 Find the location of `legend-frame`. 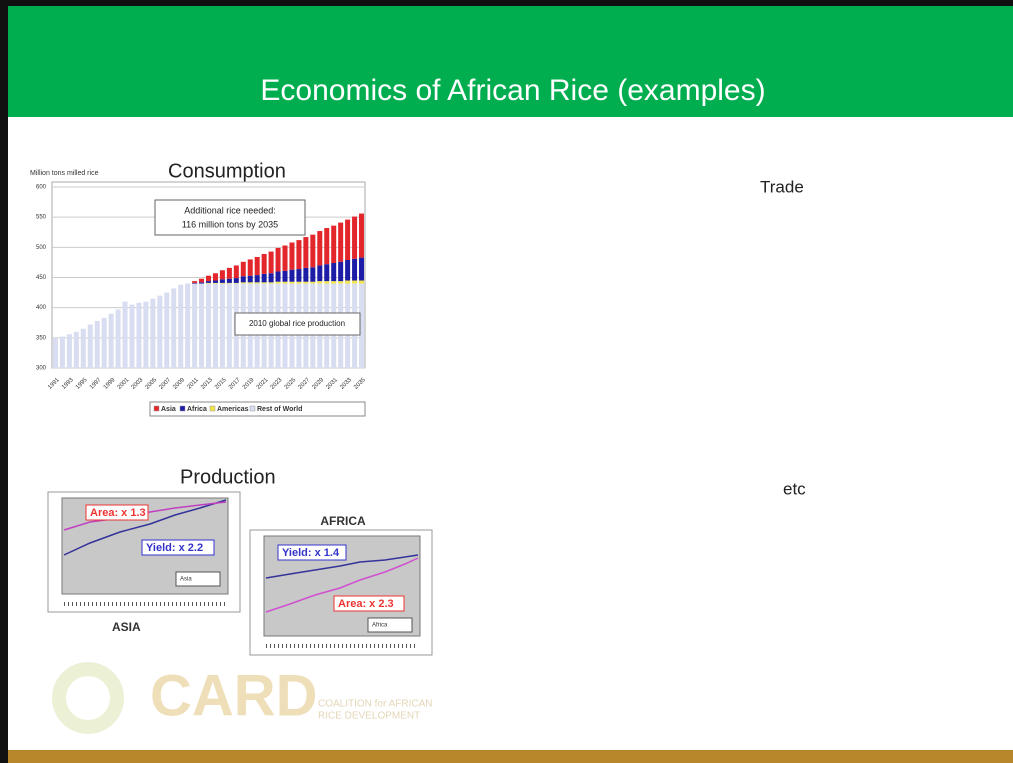

legend-frame is located at coordinates (257, 409).